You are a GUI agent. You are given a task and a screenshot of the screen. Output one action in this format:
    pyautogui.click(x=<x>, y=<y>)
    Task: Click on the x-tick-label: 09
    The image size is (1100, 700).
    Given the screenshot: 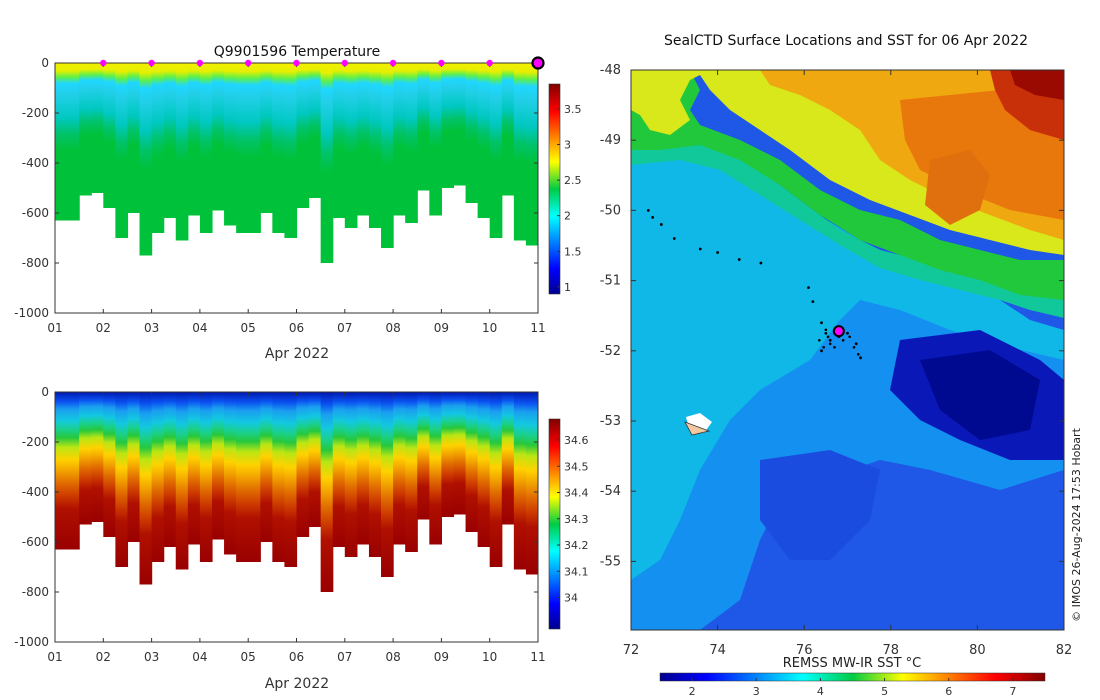 What is the action you would take?
    pyautogui.click(x=441, y=328)
    